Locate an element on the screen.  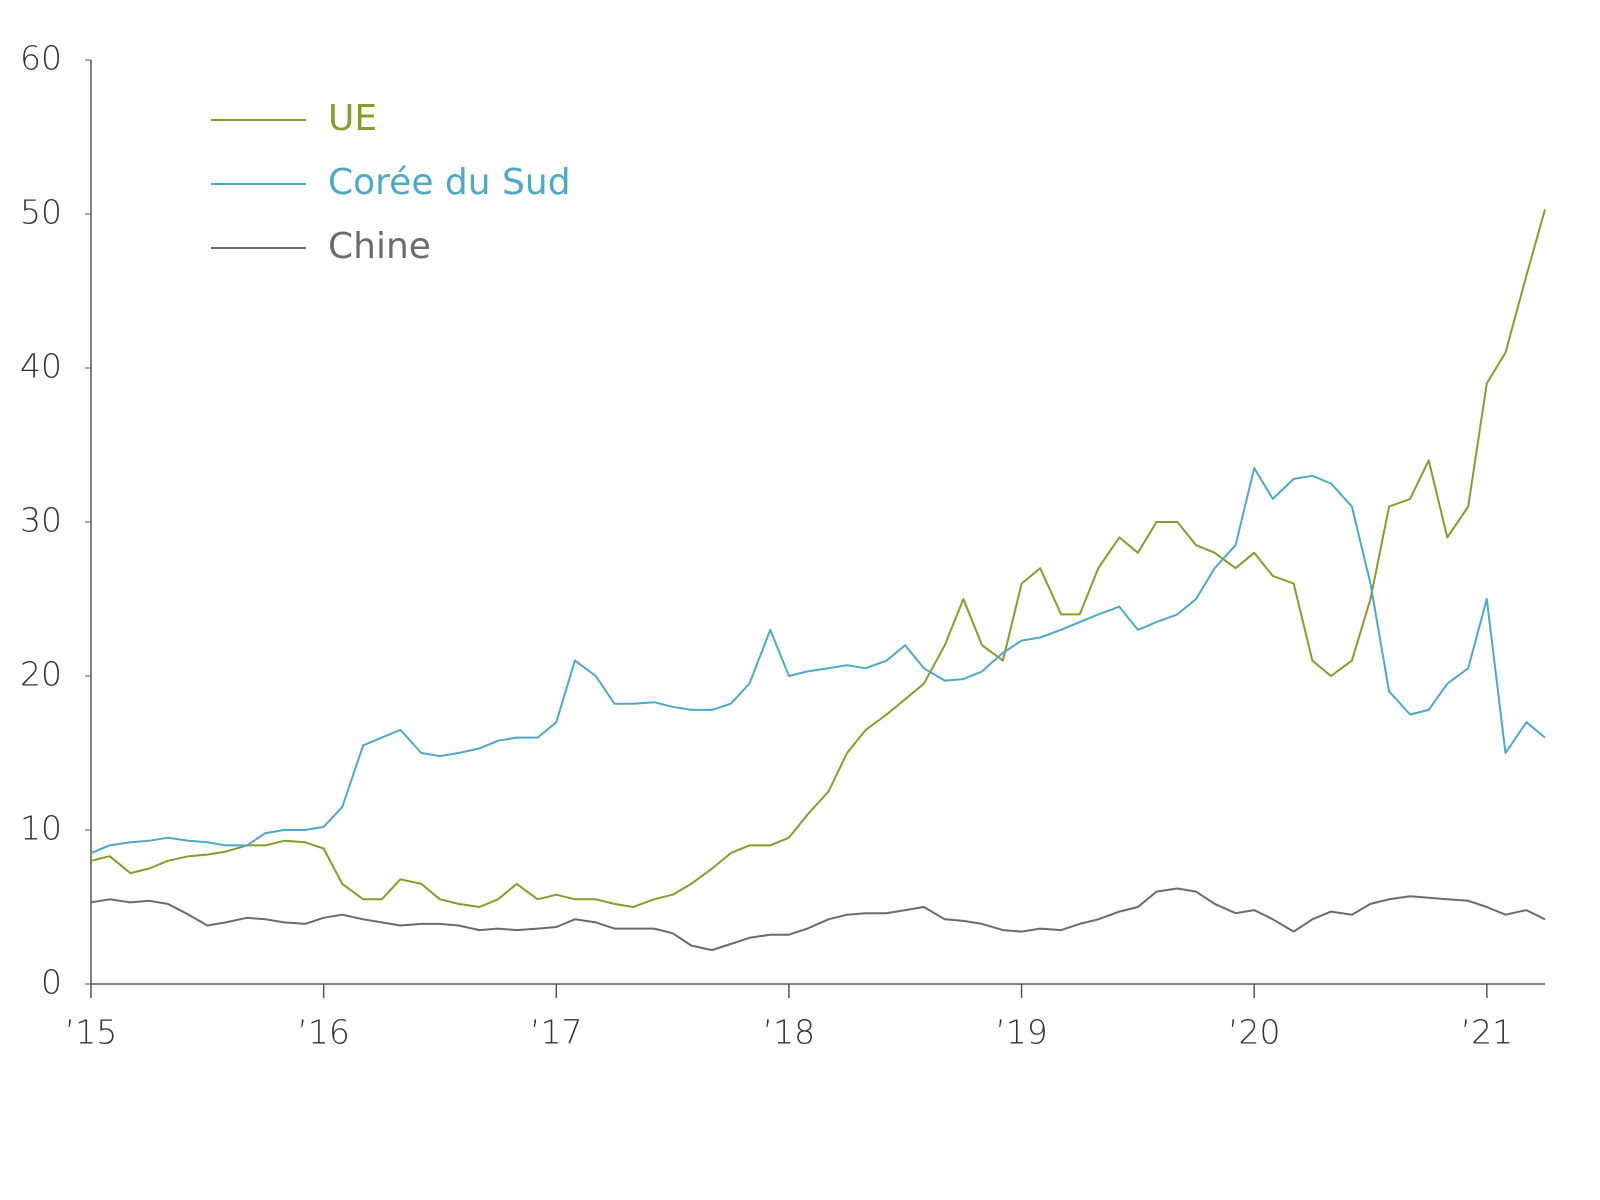
y-tick-label: 50 is located at coordinates (41, 212).